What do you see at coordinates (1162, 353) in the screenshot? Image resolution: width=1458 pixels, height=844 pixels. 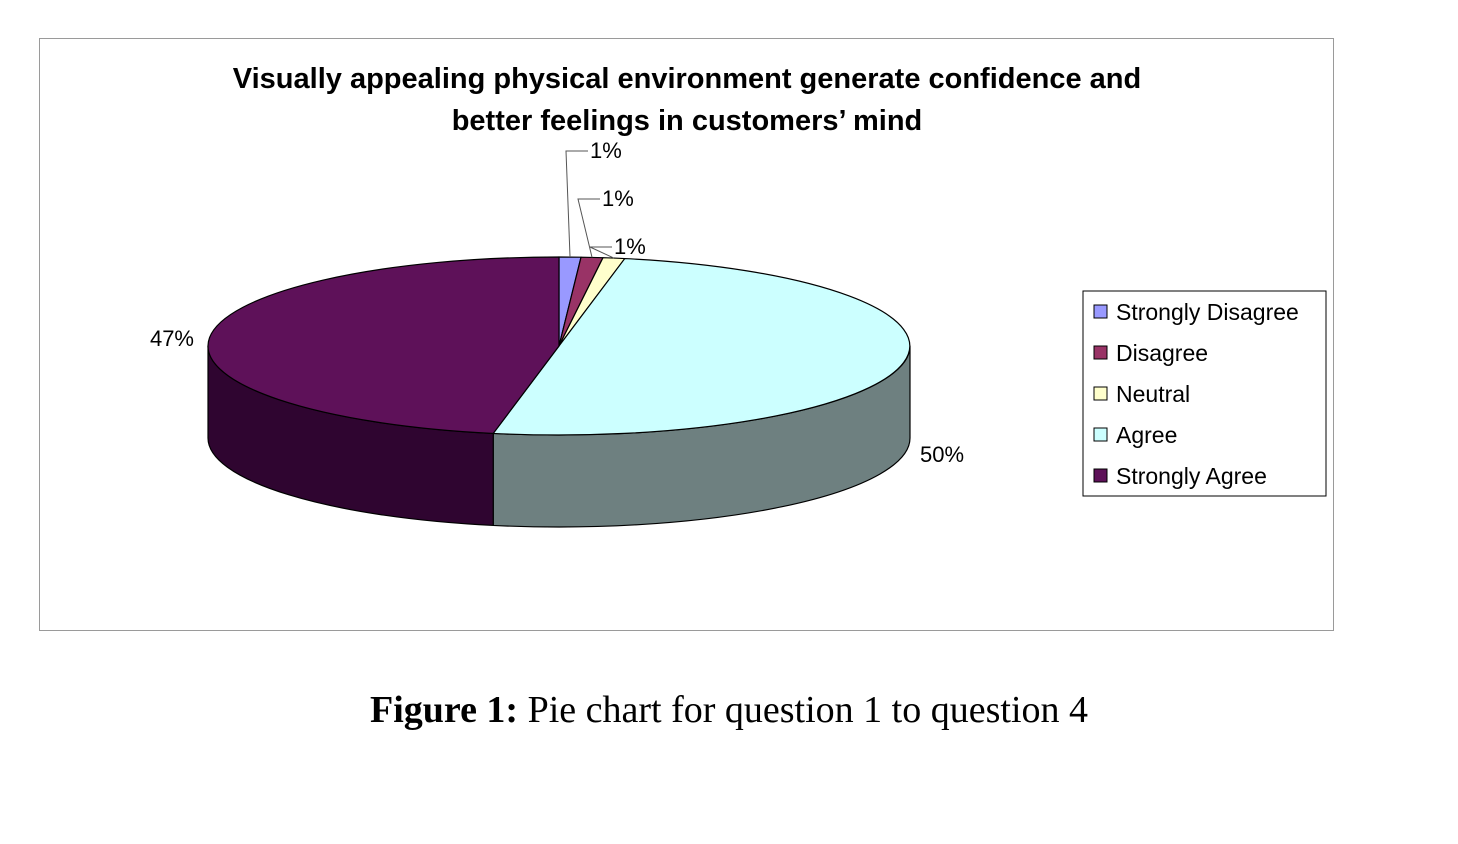 I see `legend-label-disagree: Disagree` at bounding box center [1162, 353].